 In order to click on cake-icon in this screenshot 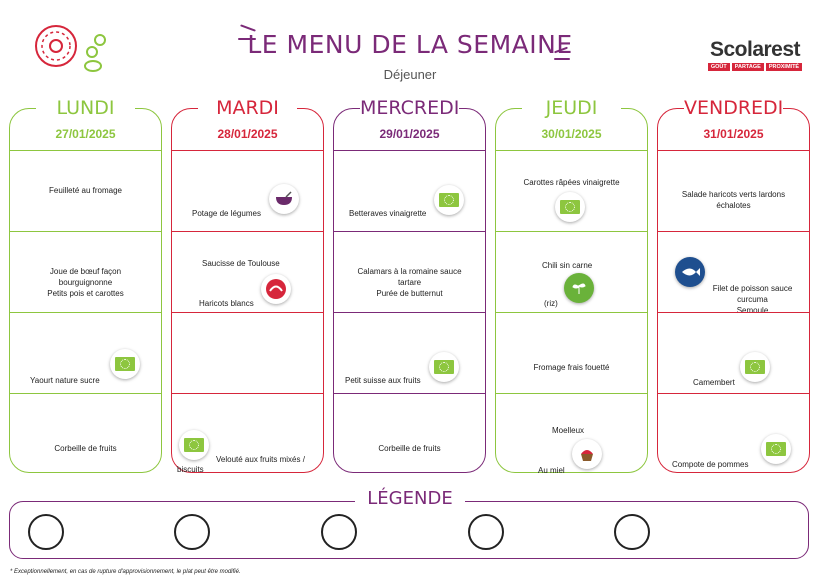, I will do `click(587, 454)`.